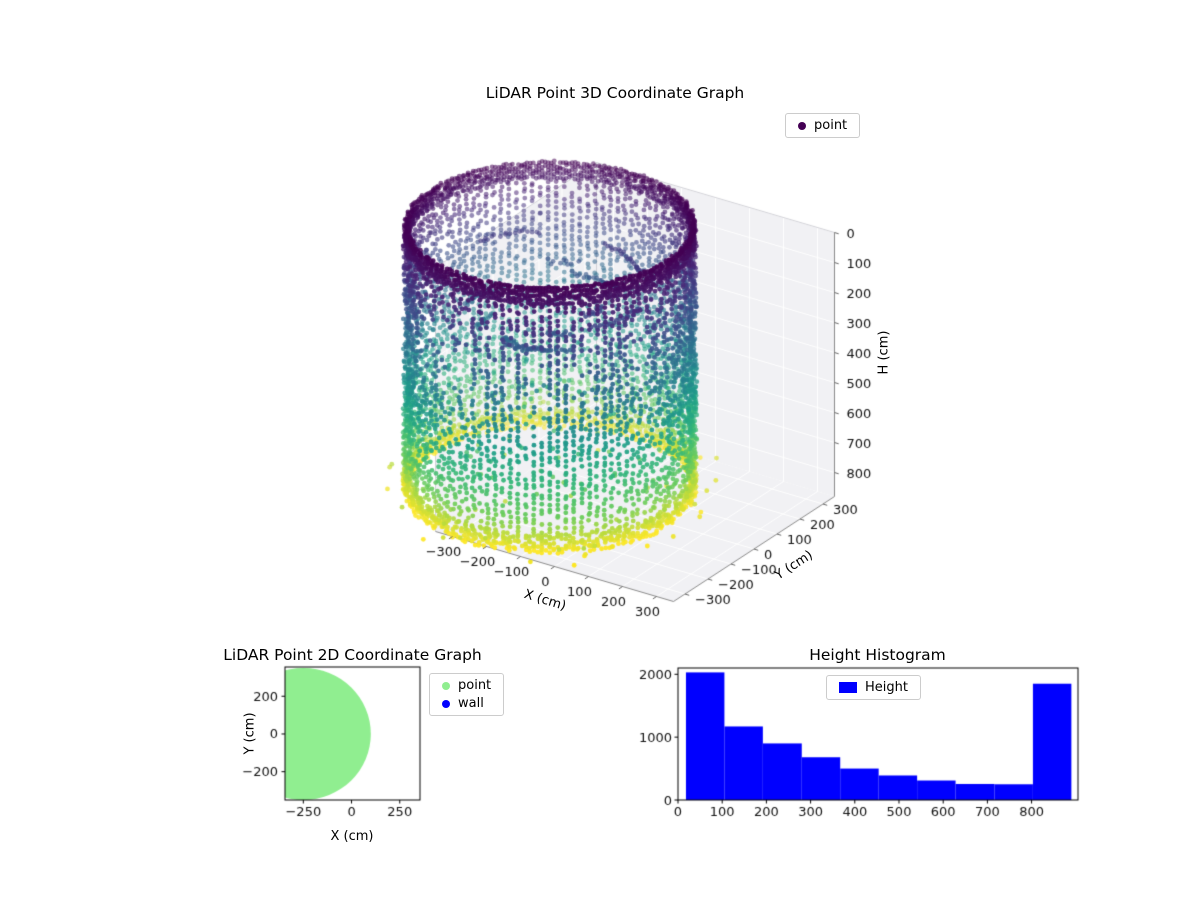 The height and width of the screenshot is (900, 1200). Describe the element at coordinates (390, 747) in the screenshot. I see `plot-2d-canvas` at that location.